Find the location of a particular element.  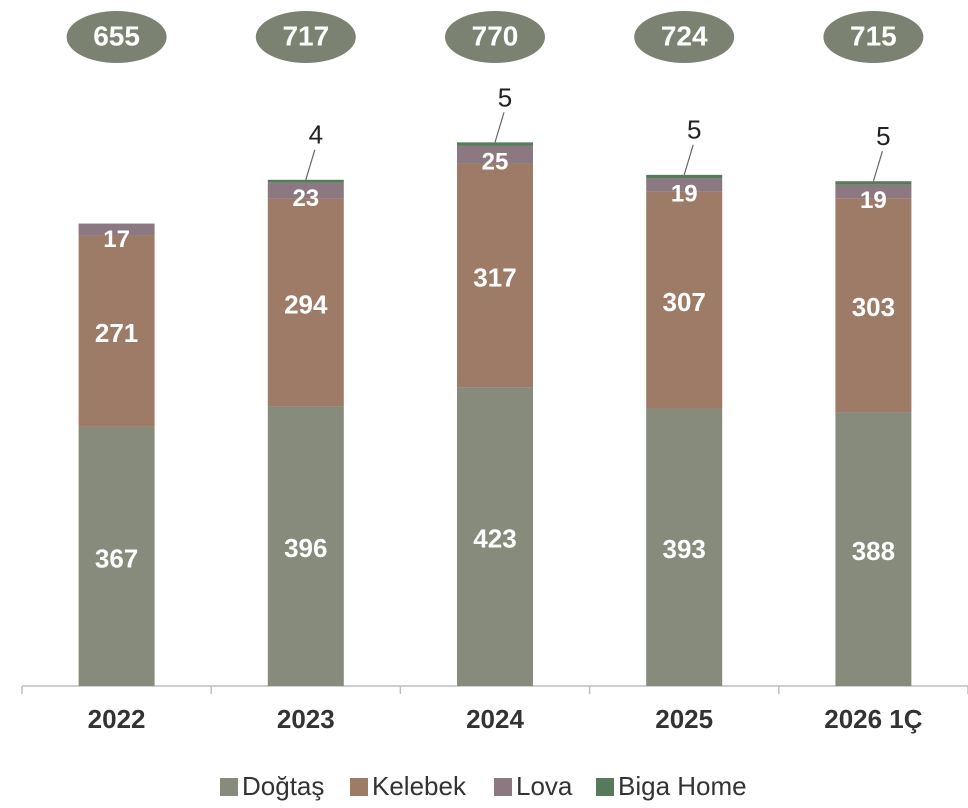

value-label: 23 is located at coordinates (305, 198).